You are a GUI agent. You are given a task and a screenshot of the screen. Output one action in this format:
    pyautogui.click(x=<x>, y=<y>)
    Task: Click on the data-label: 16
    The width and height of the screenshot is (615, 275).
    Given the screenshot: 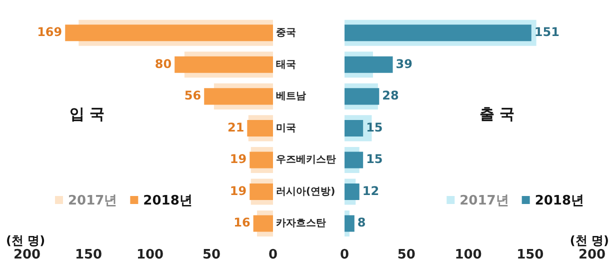 What is the action you would take?
    pyautogui.click(x=242, y=223)
    